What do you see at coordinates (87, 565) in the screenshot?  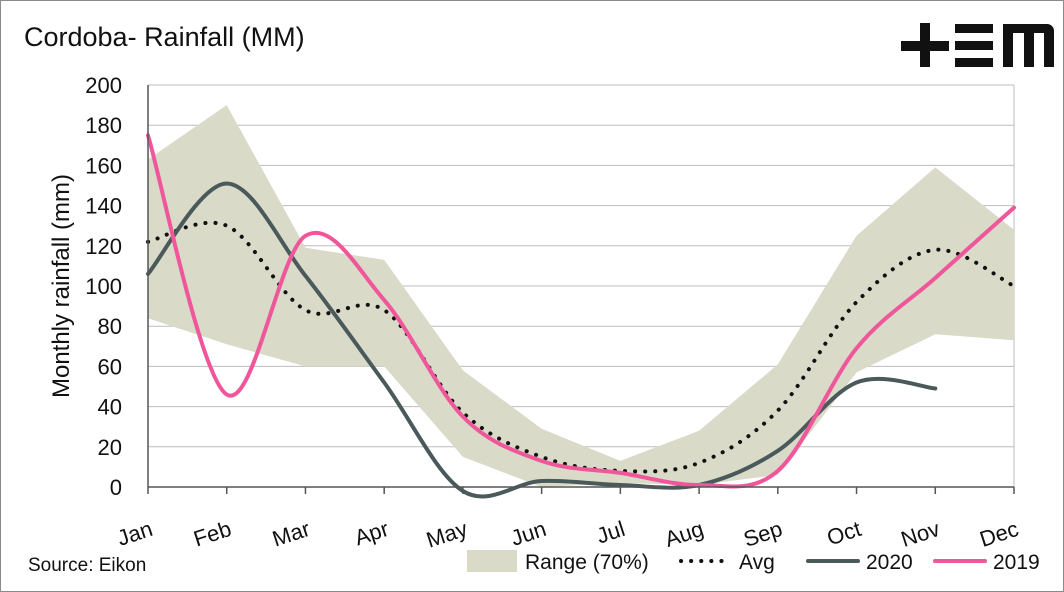 I see `source-note: Source: Eikon` at bounding box center [87, 565].